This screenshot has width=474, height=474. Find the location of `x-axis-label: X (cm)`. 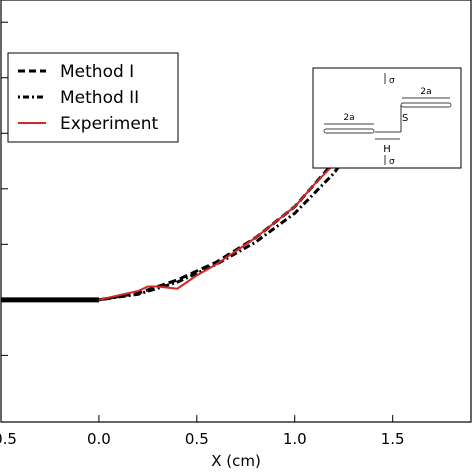

x-axis-label: X (cm) is located at coordinates (236, 461).